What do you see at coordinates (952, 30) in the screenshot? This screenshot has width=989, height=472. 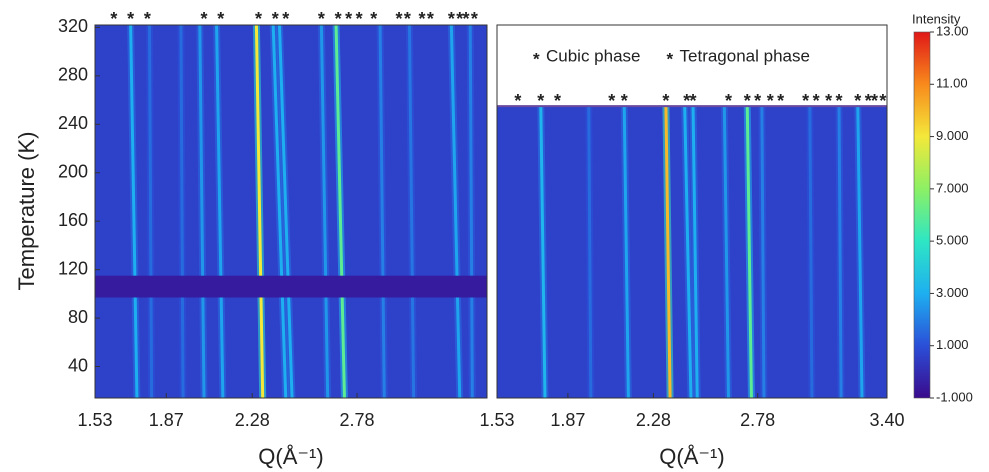 I see `colorbar-tick-label: 13.00` at bounding box center [952, 30].